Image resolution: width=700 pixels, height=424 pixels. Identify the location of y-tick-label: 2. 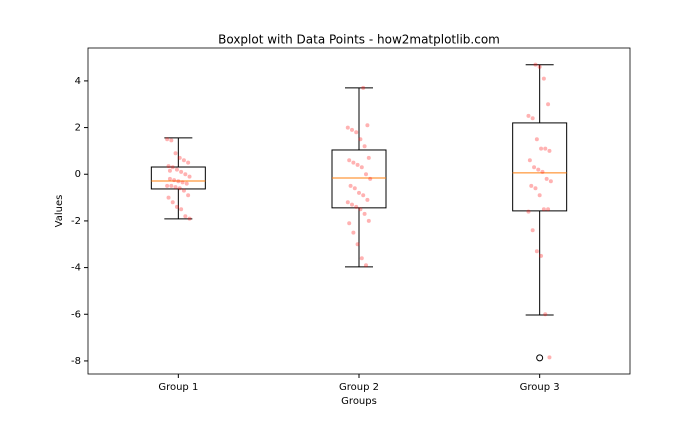
(78, 128).